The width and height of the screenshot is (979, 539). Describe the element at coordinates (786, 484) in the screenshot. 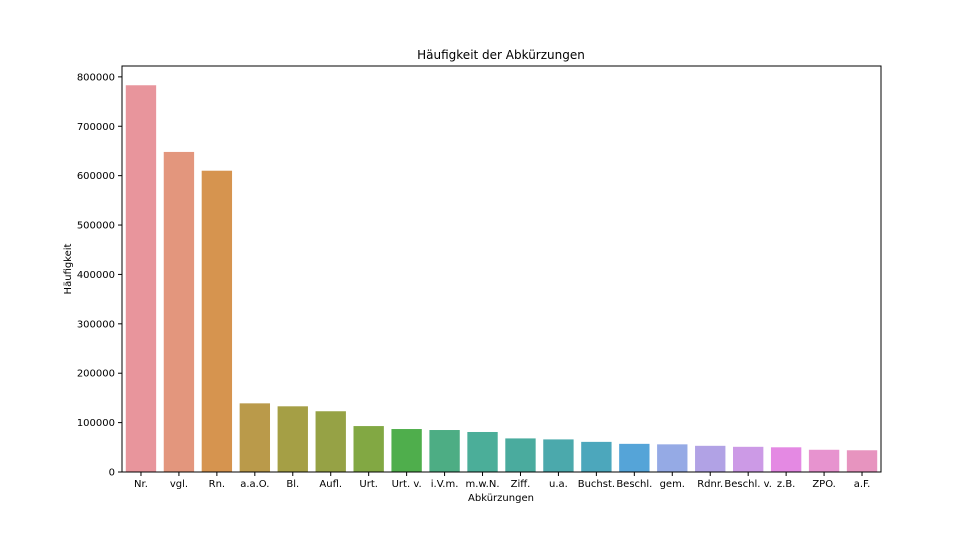

I see `x-tick-label: z.B.` at that location.